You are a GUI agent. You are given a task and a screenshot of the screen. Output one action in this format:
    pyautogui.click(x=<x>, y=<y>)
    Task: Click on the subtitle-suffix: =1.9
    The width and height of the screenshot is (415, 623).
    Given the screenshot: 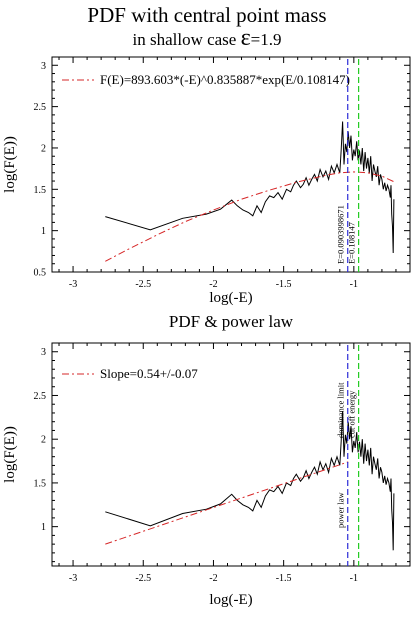 What is the action you would take?
    pyautogui.click(x=266, y=39)
    